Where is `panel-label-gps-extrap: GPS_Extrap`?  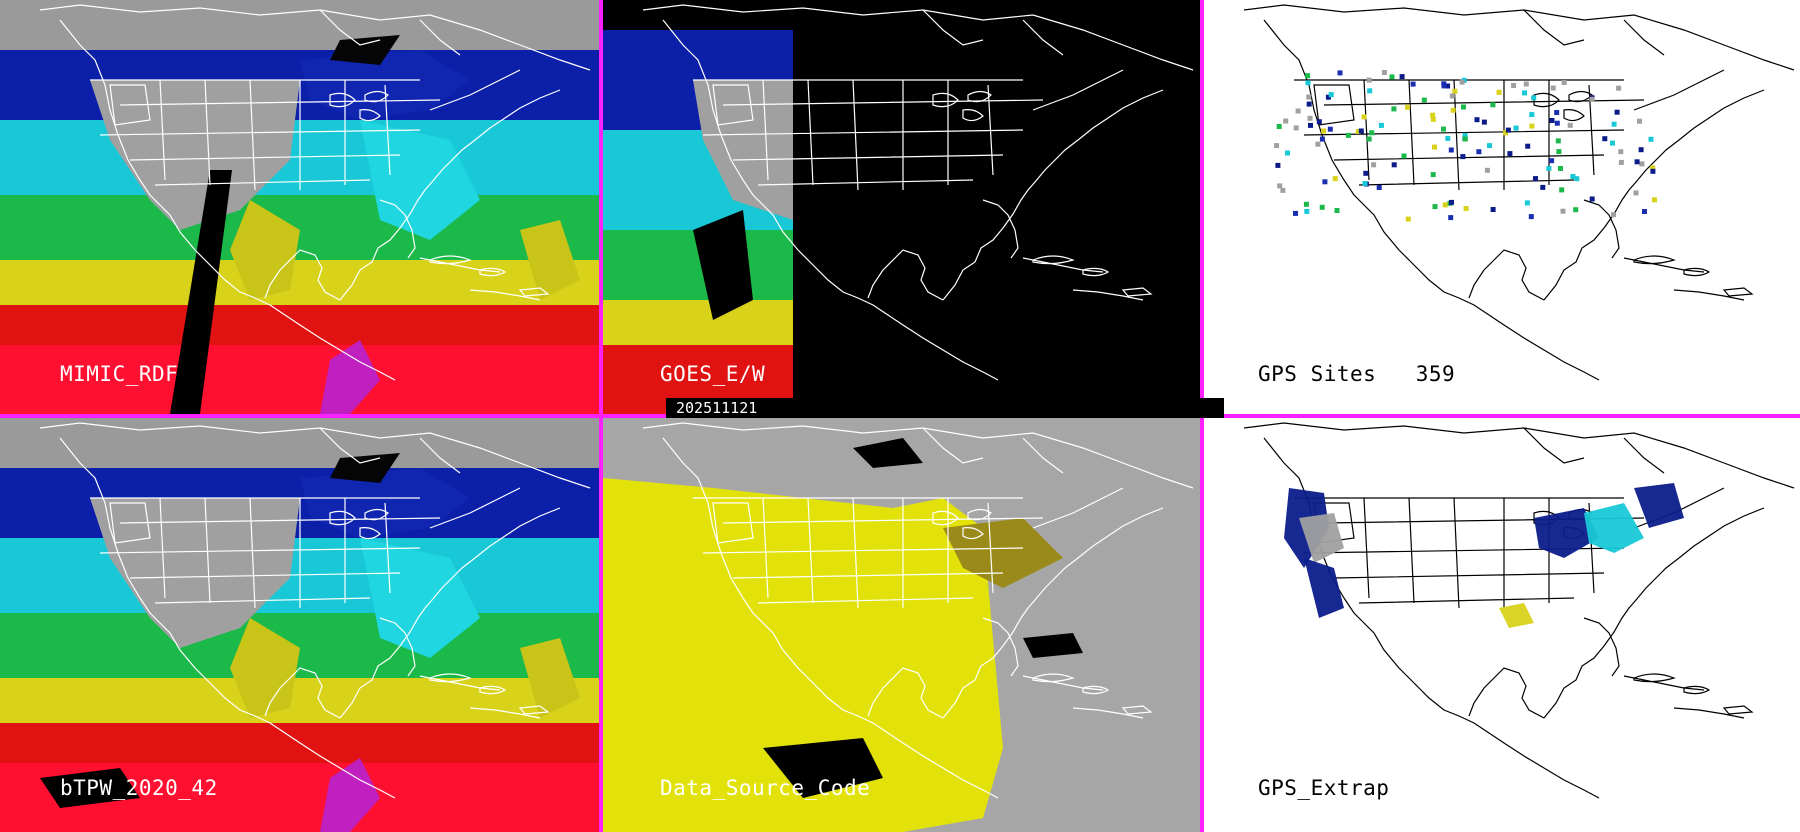 panel-label-gps-extrap: GPS_Extrap is located at coordinates (1324, 788).